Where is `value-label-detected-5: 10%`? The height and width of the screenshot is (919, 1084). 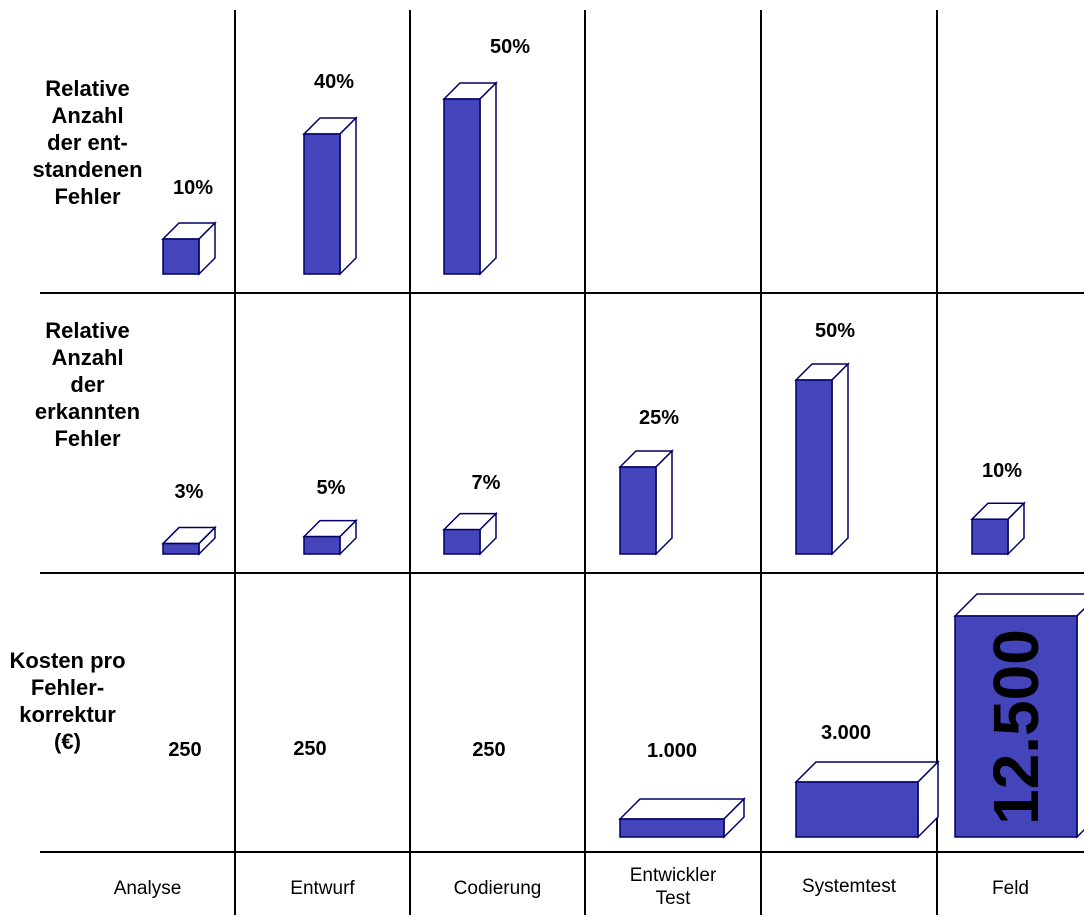 value-label-detected-5: 10% is located at coordinates (1002, 471).